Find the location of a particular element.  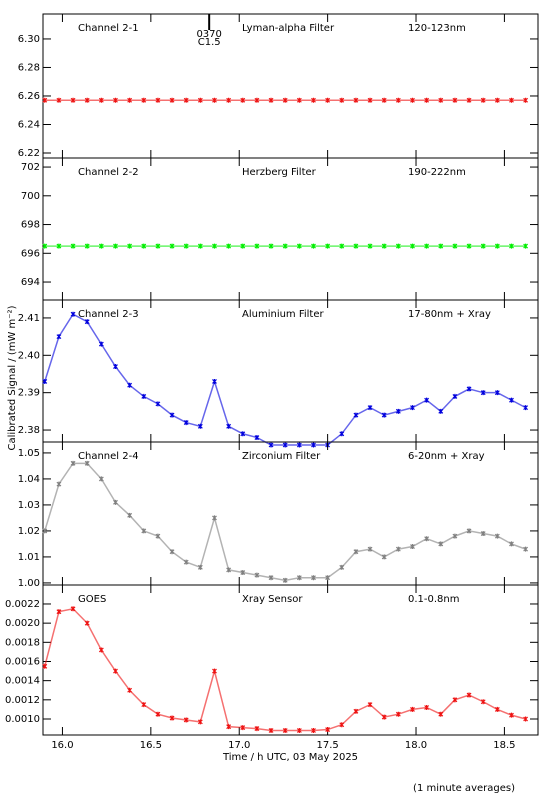

x-tick-label: 18.0 is located at coordinates (416, 745).